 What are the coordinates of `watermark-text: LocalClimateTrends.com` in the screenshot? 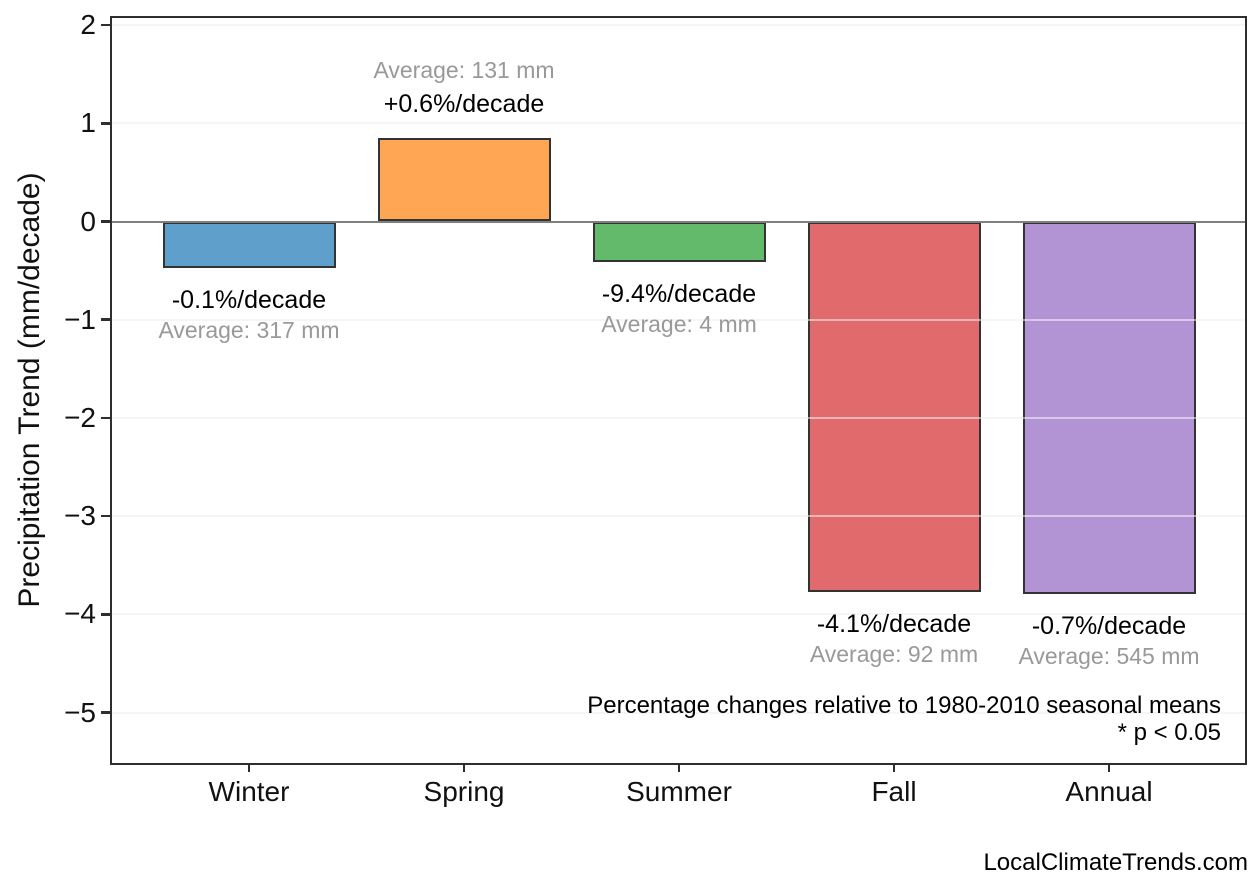 It's located at (1115, 862).